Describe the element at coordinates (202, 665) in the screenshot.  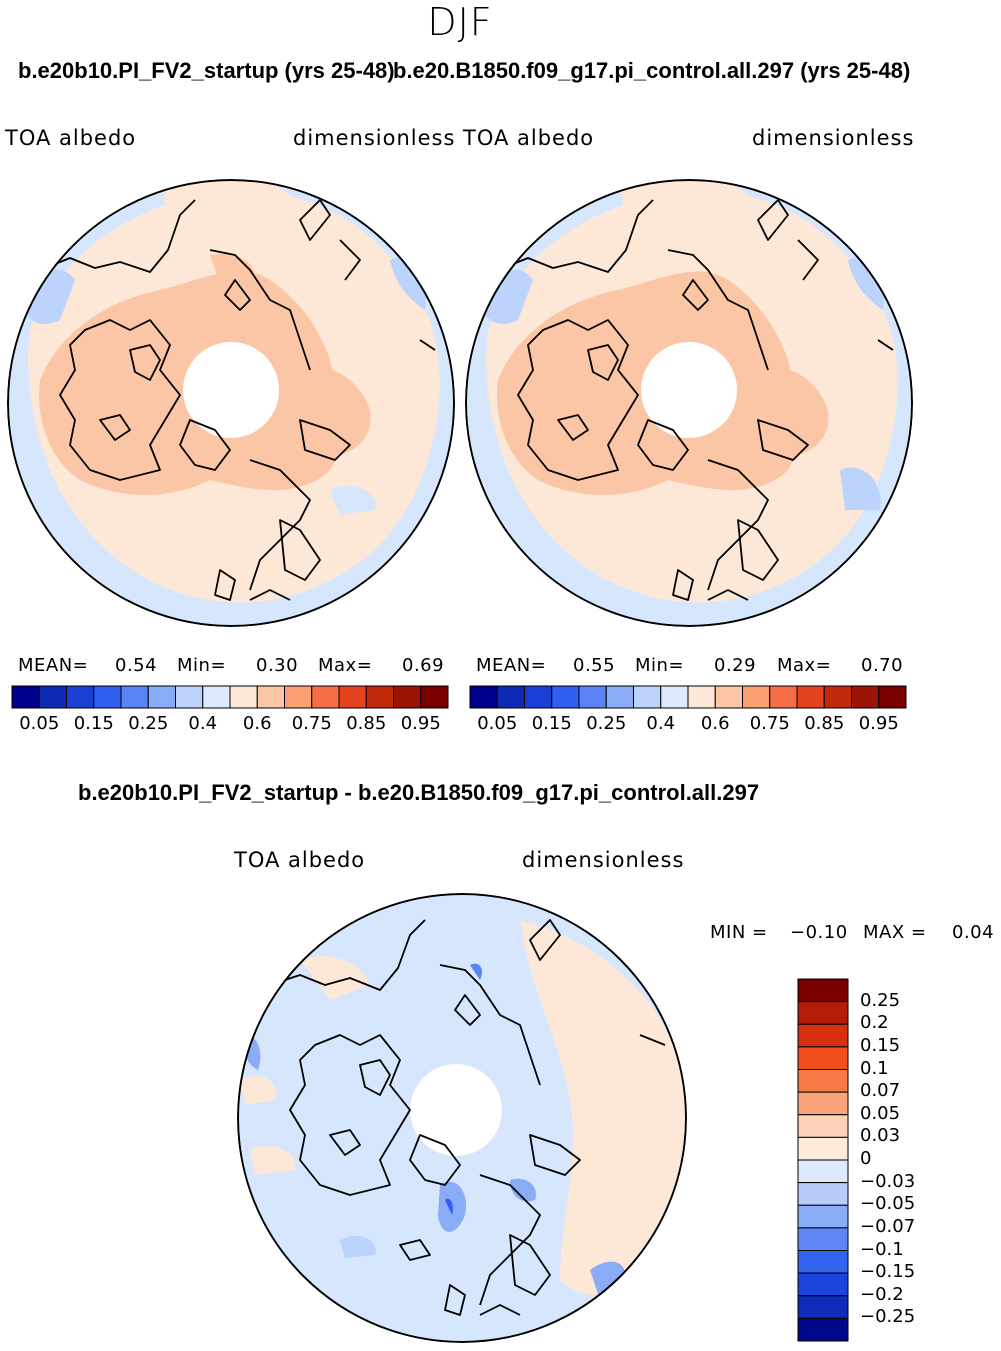
I see `left-min-label: Min=` at that location.